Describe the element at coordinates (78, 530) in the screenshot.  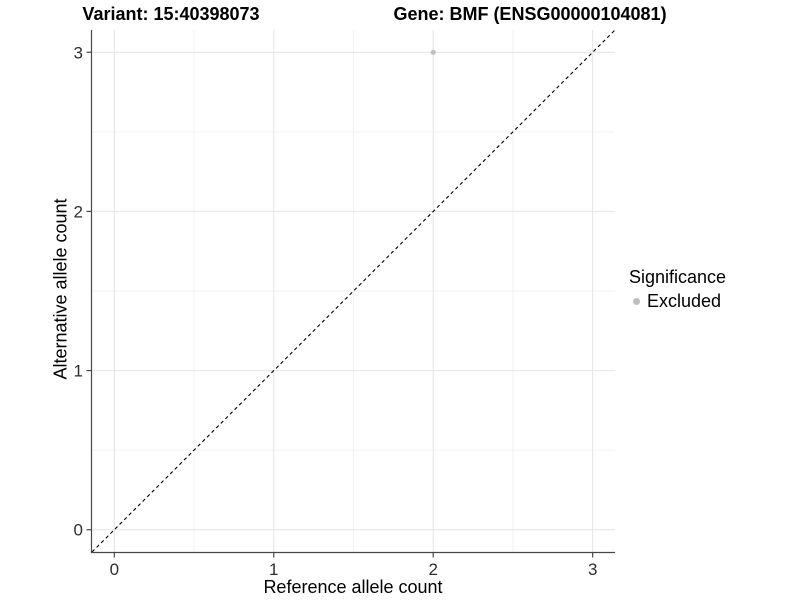
I see `y-tick-label: 0` at that location.